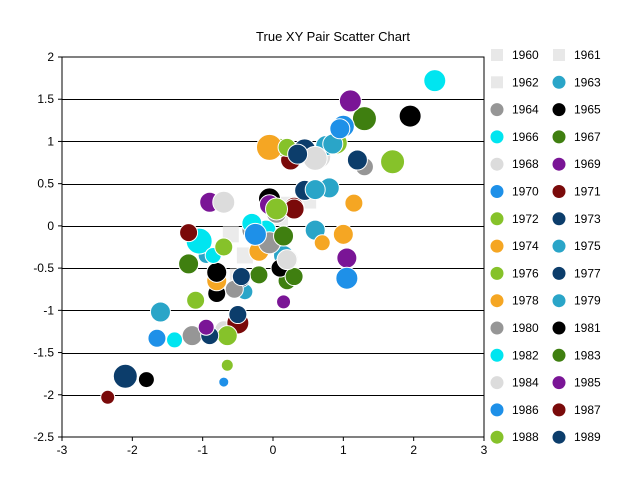 The width and height of the screenshot is (640, 478). I want to click on legend-item: 1988, so click(514, 437).